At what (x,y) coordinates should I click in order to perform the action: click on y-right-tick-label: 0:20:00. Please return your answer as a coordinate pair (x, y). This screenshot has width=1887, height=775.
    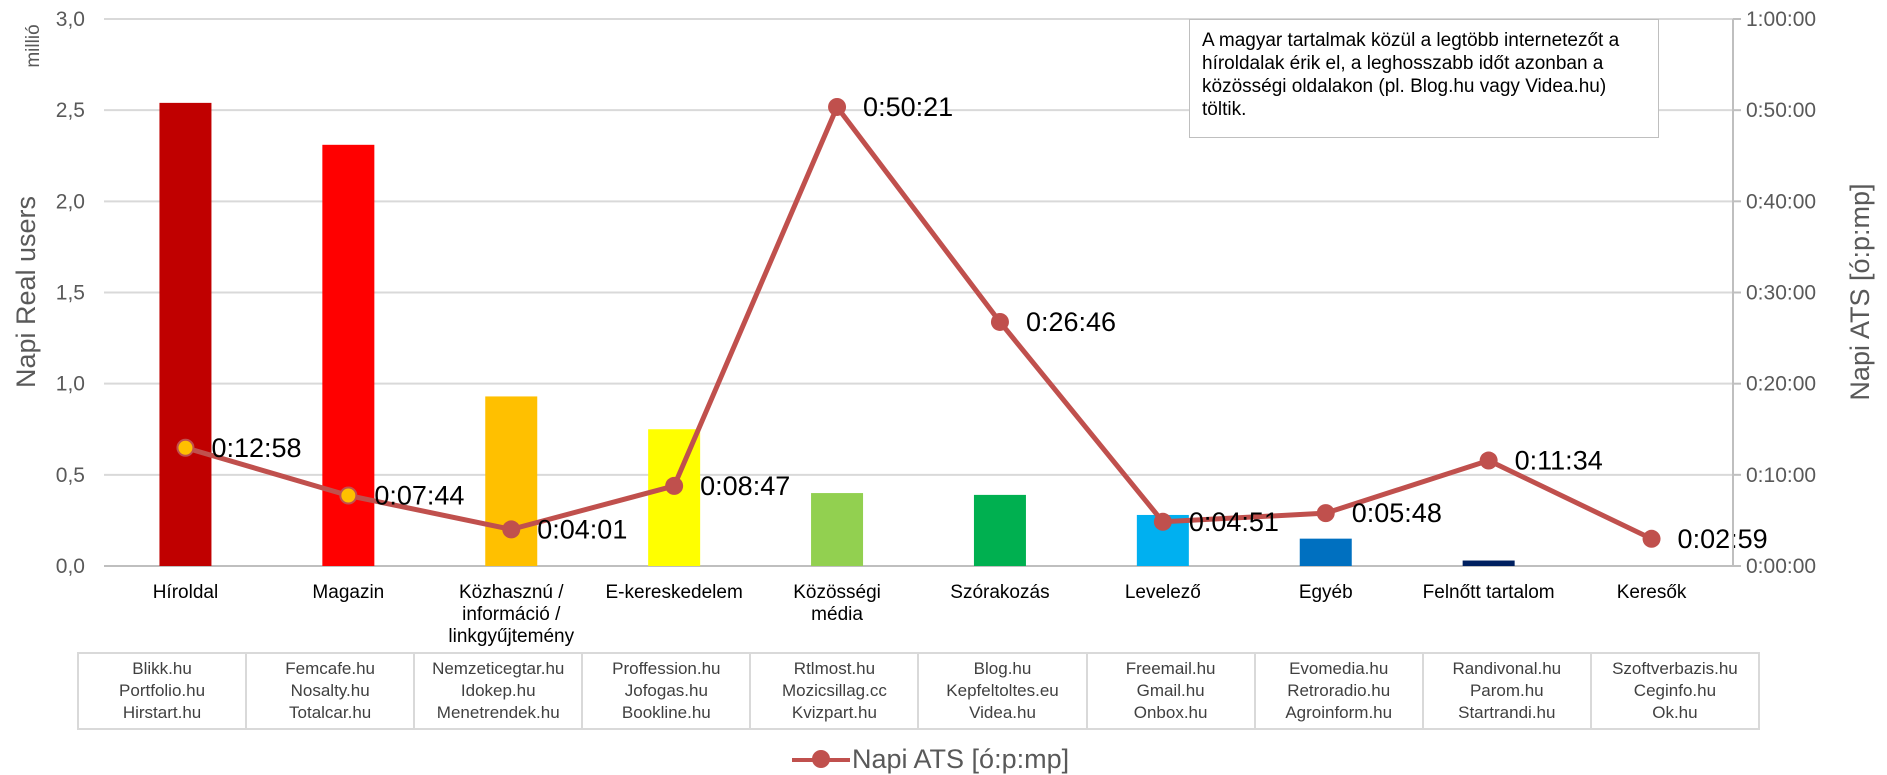
    Looking at the image, I should click on (1781, 384).